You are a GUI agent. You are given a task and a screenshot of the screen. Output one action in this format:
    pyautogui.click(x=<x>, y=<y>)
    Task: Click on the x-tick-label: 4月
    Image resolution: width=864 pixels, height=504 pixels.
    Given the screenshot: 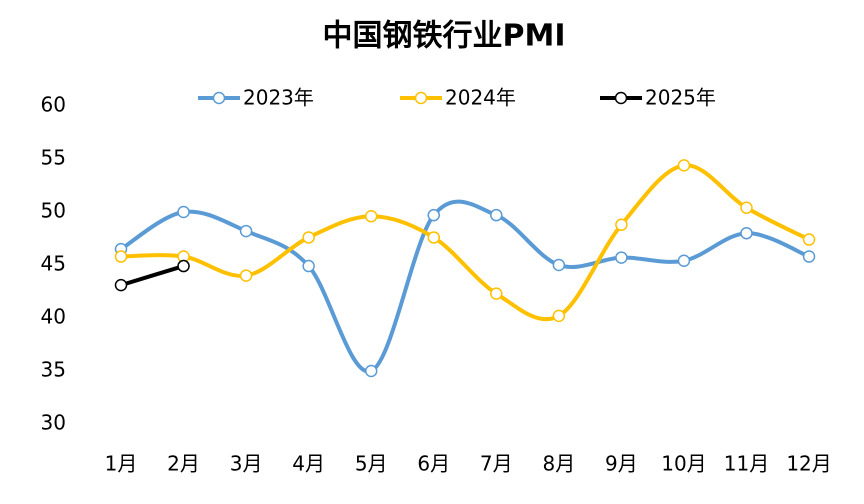 What is the action you would take?
    pyautogui.click(x=308, y=464)
    